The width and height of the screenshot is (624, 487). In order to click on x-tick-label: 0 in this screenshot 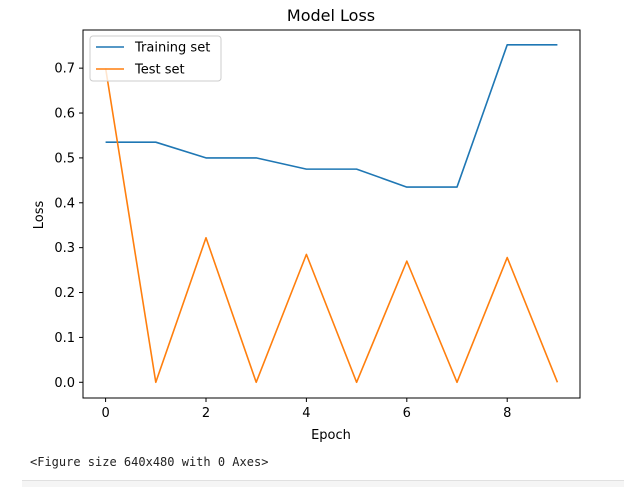, I will do `click(105, 413)`.